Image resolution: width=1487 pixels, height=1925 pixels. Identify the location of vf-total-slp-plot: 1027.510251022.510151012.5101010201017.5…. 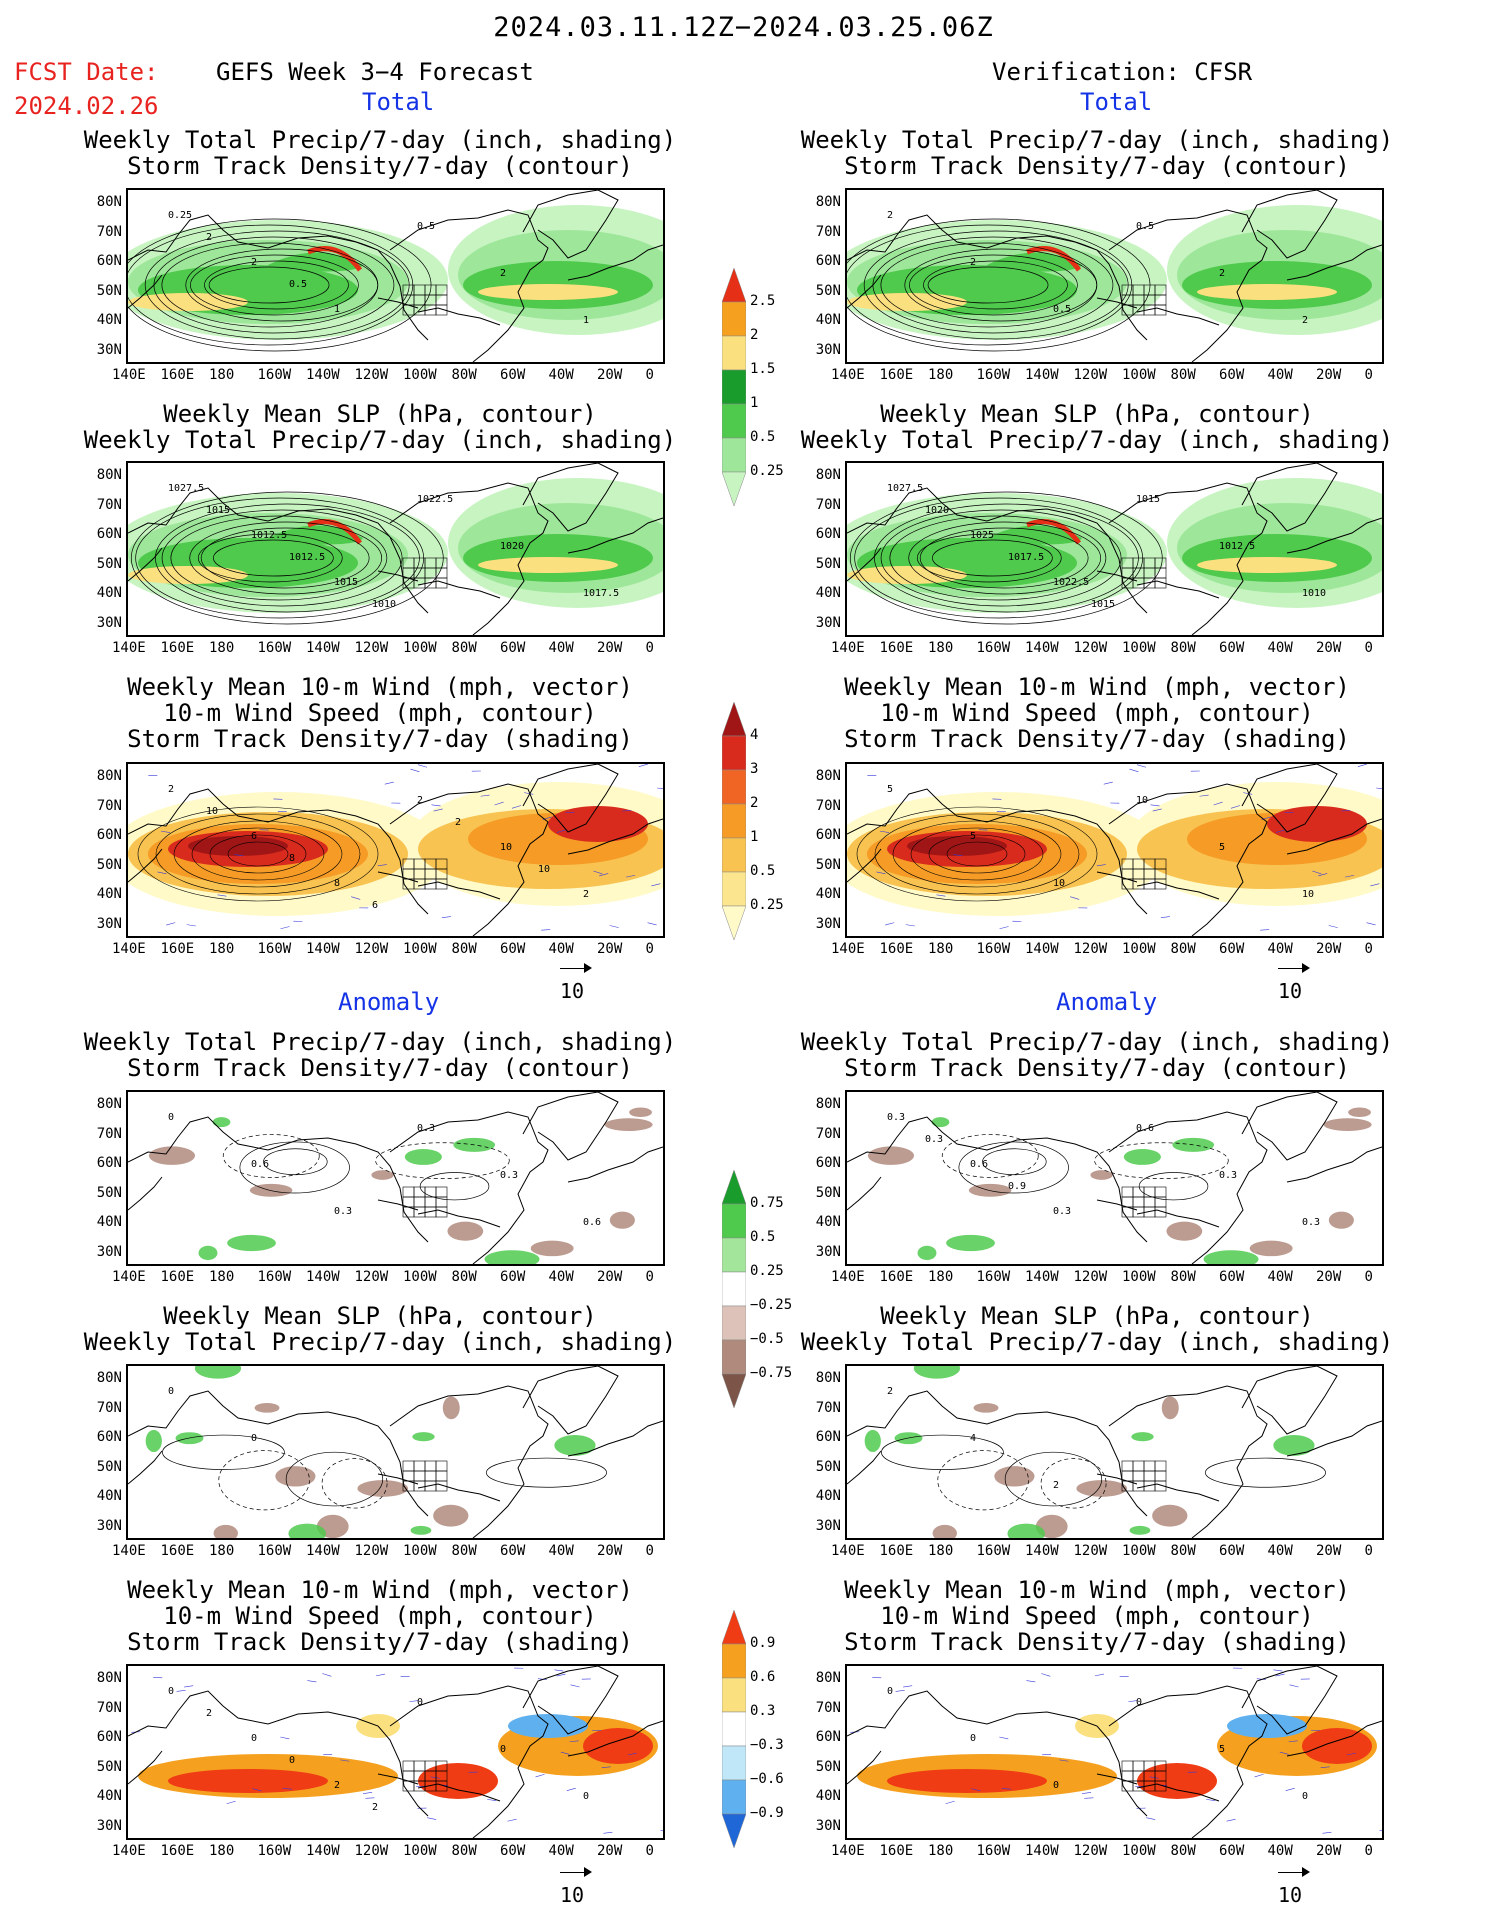
(1114, 549).